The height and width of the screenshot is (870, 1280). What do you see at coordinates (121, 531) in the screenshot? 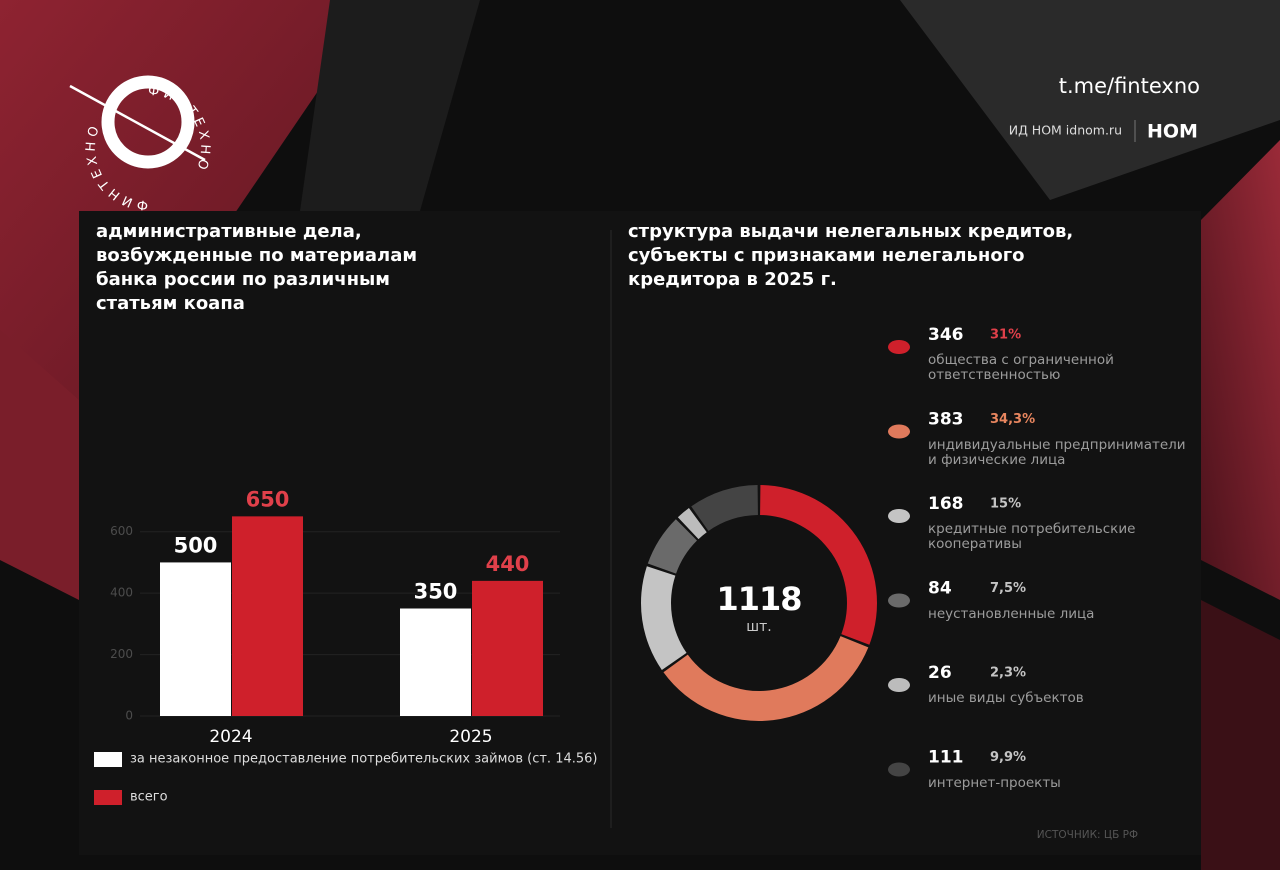
I see `y-tick-label: 600` at bounding box center [121, 531].